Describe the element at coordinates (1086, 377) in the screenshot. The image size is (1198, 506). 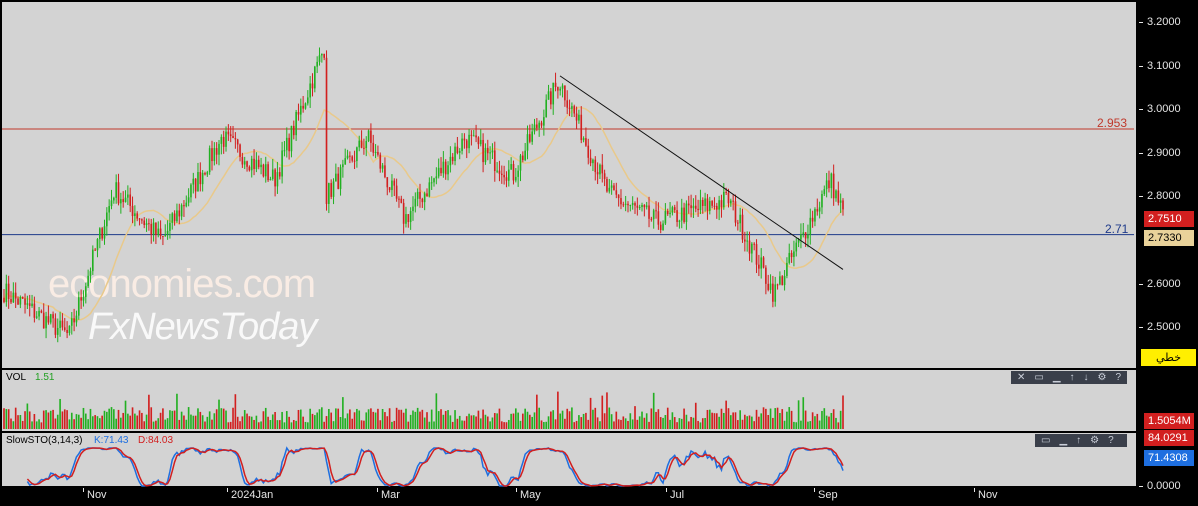
I see `move-down-icon: ↓` at that location.